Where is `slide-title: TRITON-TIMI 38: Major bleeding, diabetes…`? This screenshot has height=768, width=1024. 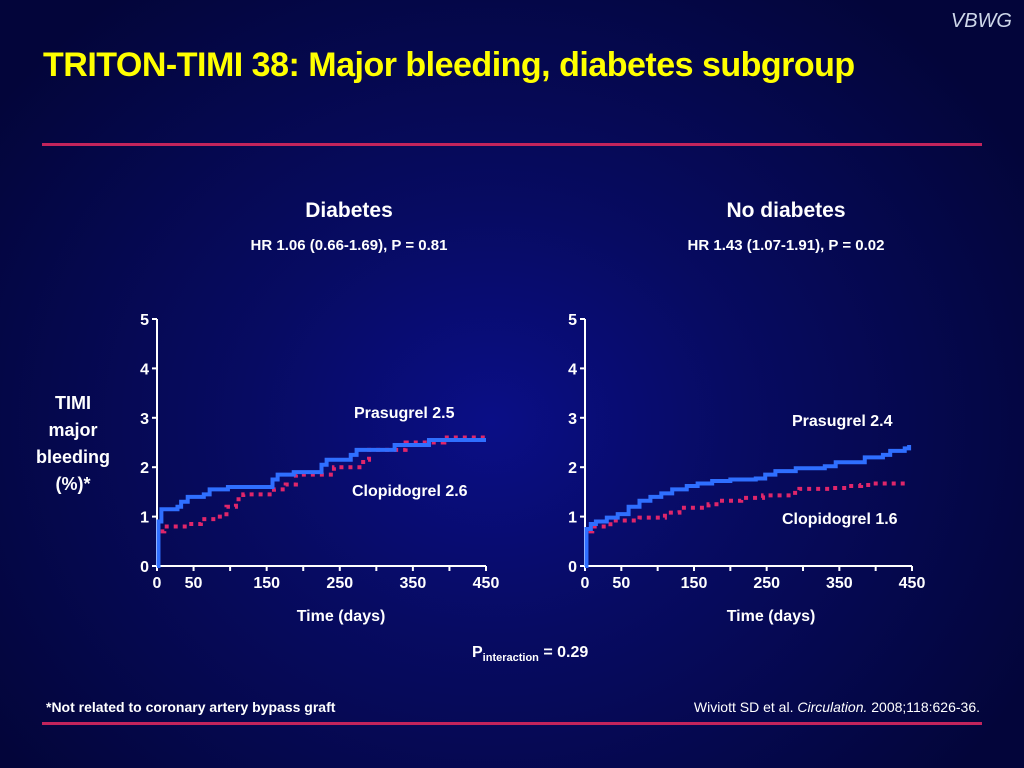
slide-title: TRITON-TIMI 38: Major bleeding, diabetes… is located at coordinates (449, 65).